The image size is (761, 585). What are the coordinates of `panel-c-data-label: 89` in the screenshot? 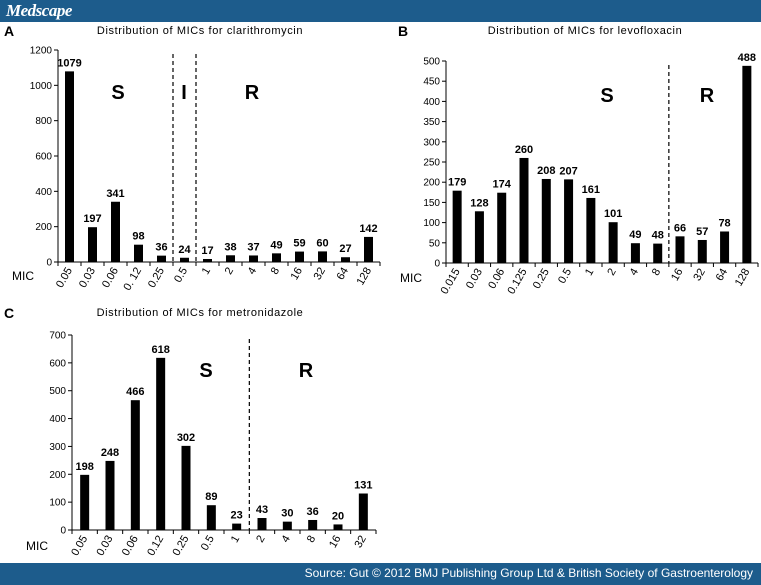 It's located at (211, 497).